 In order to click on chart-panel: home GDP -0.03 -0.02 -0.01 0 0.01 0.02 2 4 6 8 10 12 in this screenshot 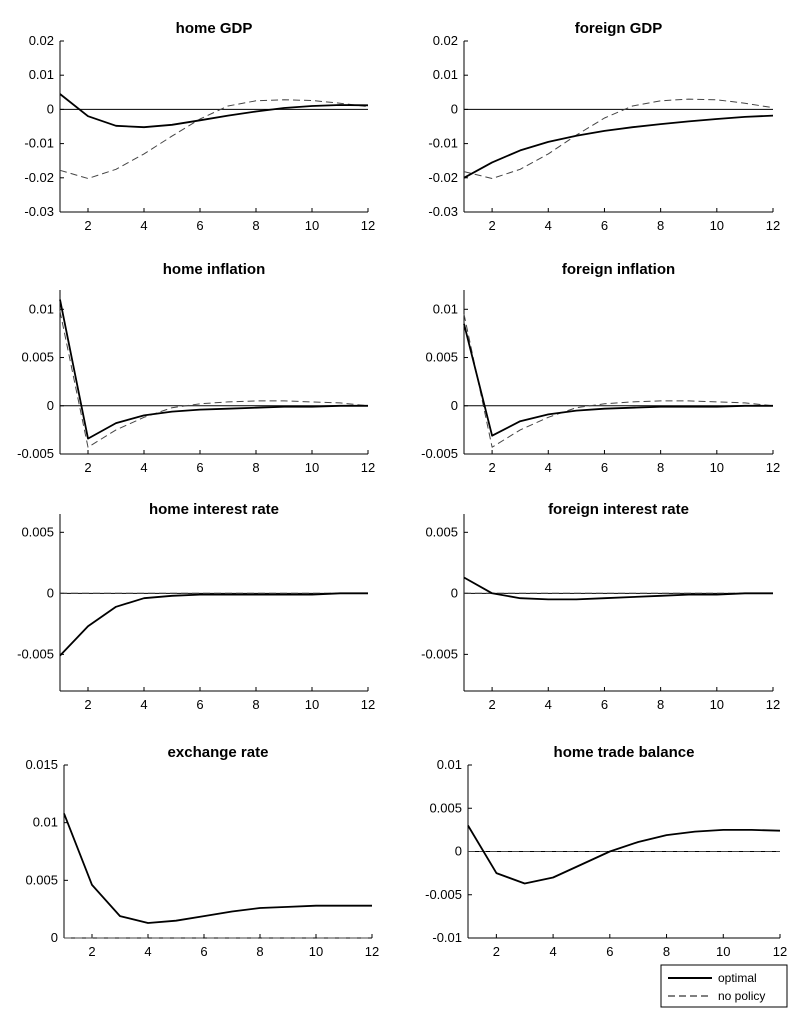, I will do `click(199, 126)`.